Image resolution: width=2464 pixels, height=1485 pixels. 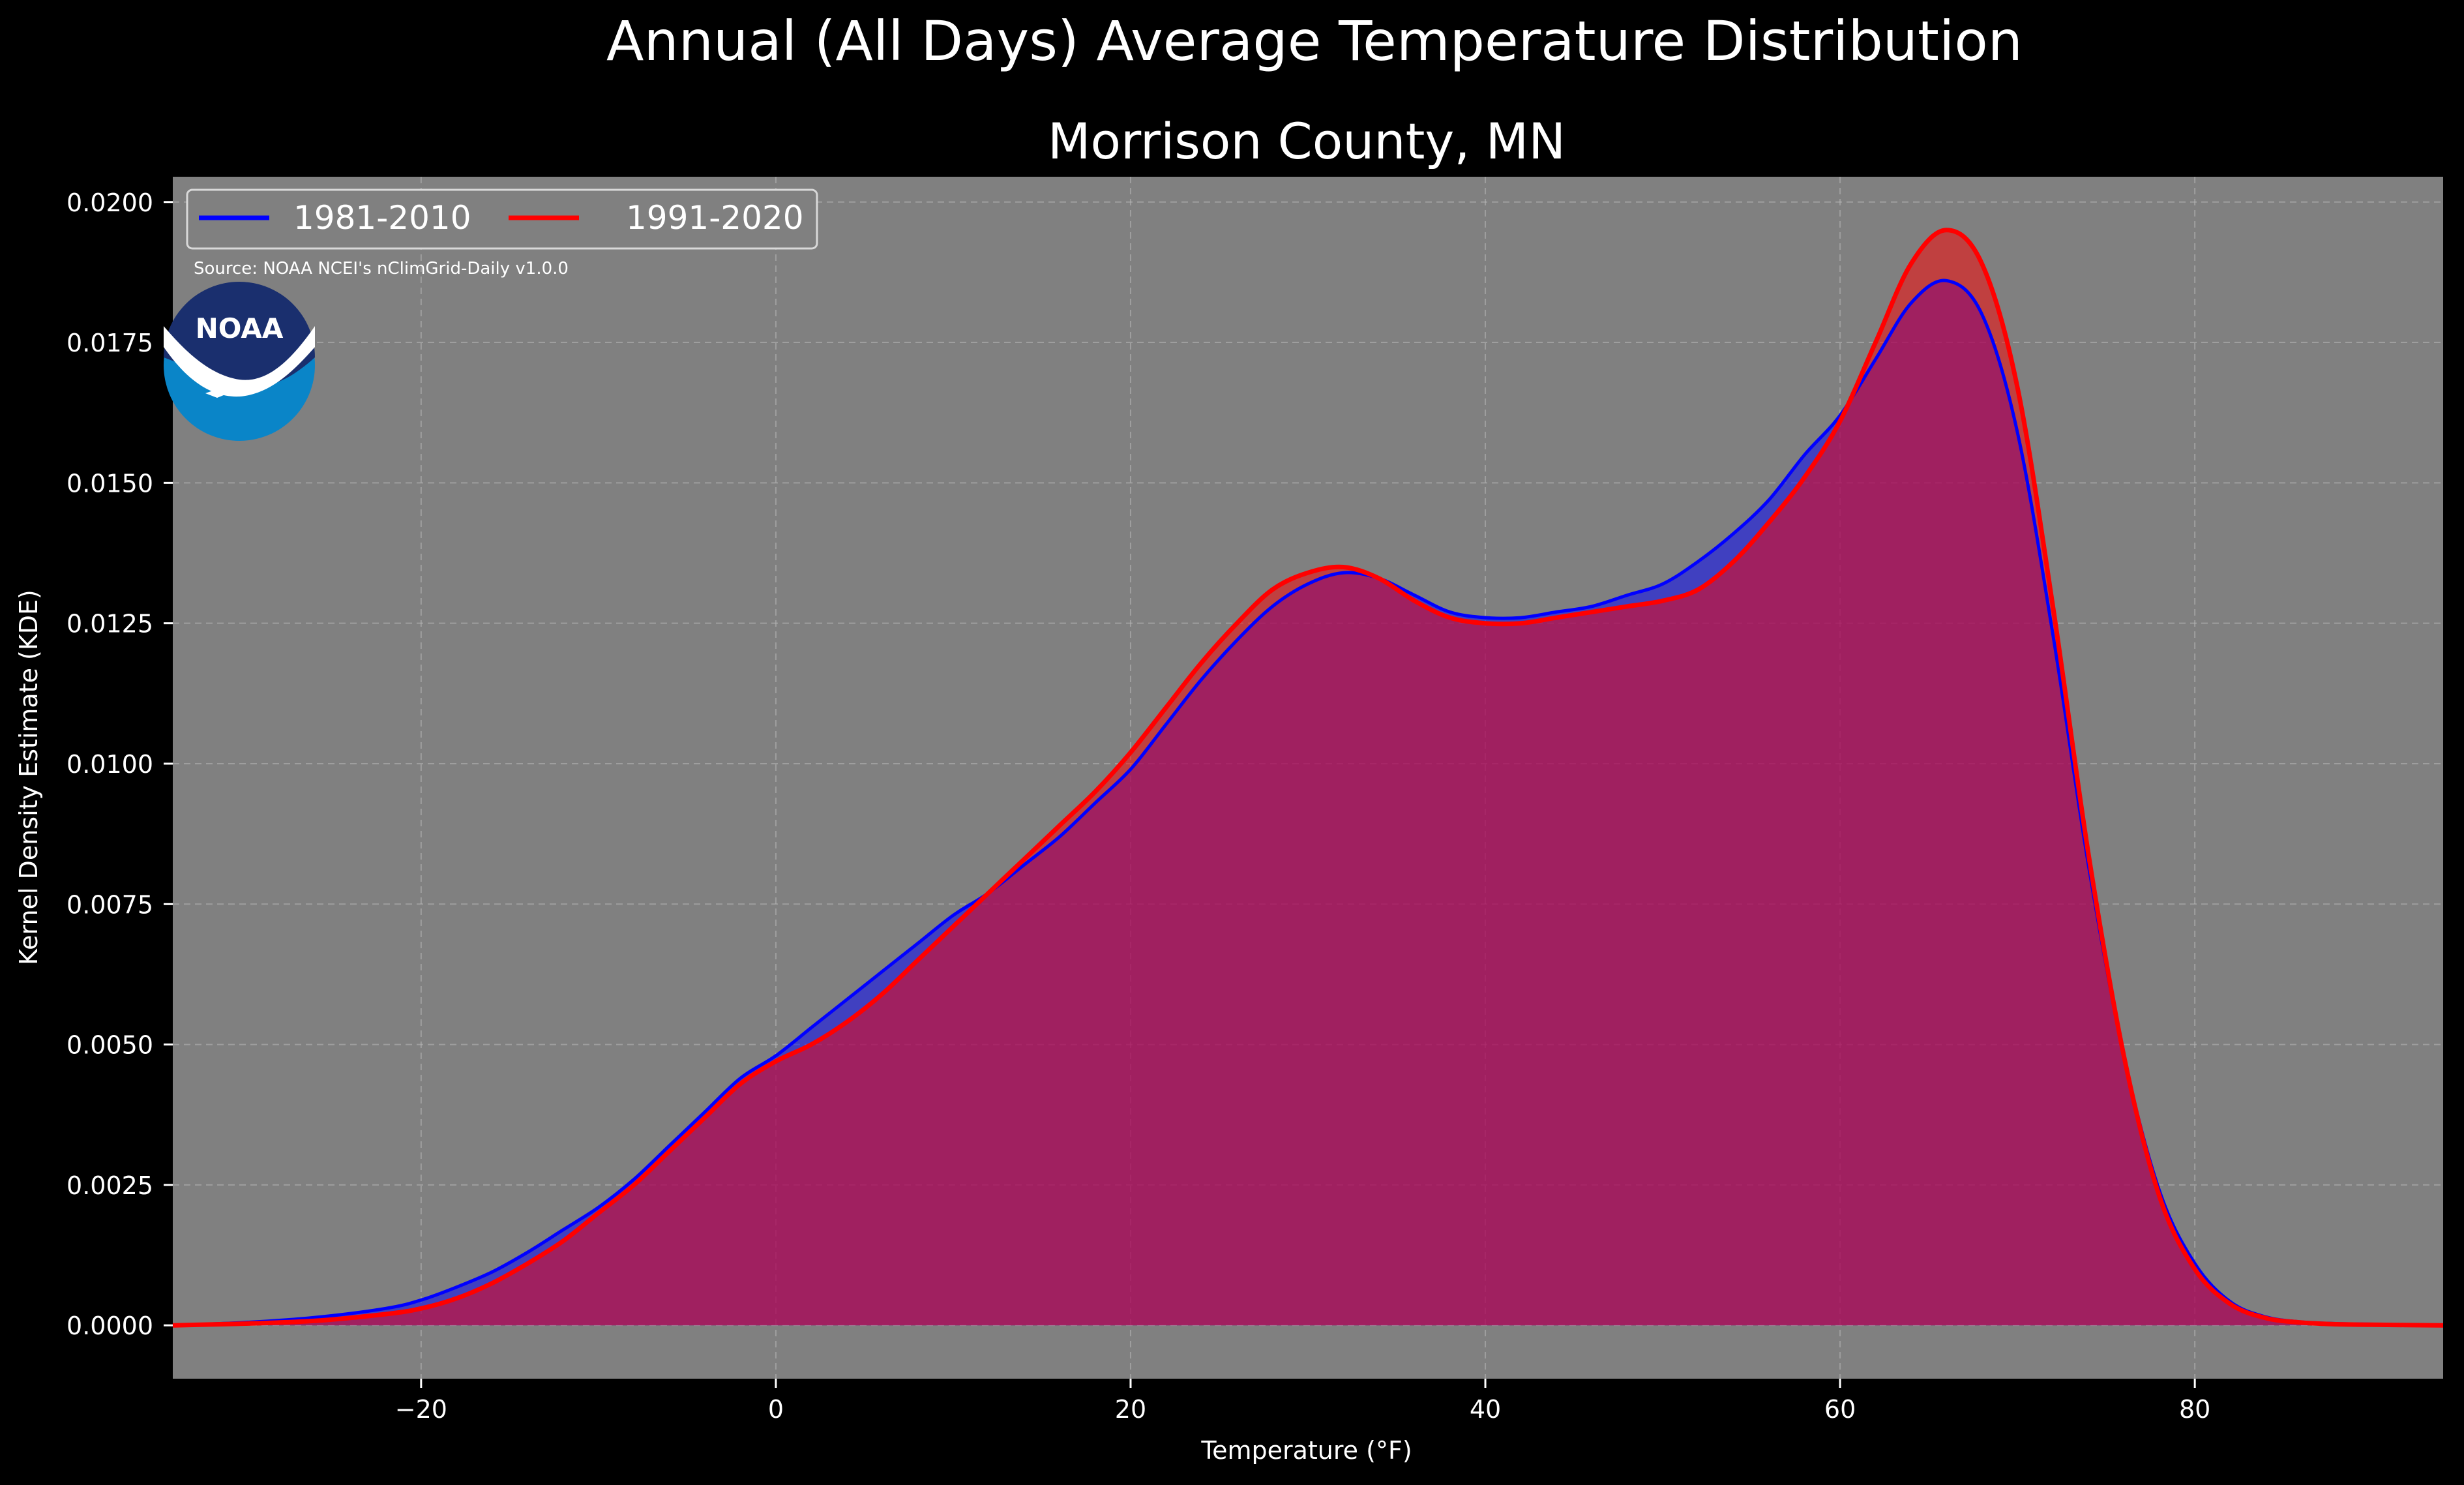 I want to click on x-tick-label: 80, so click(x=2194, y=1410).